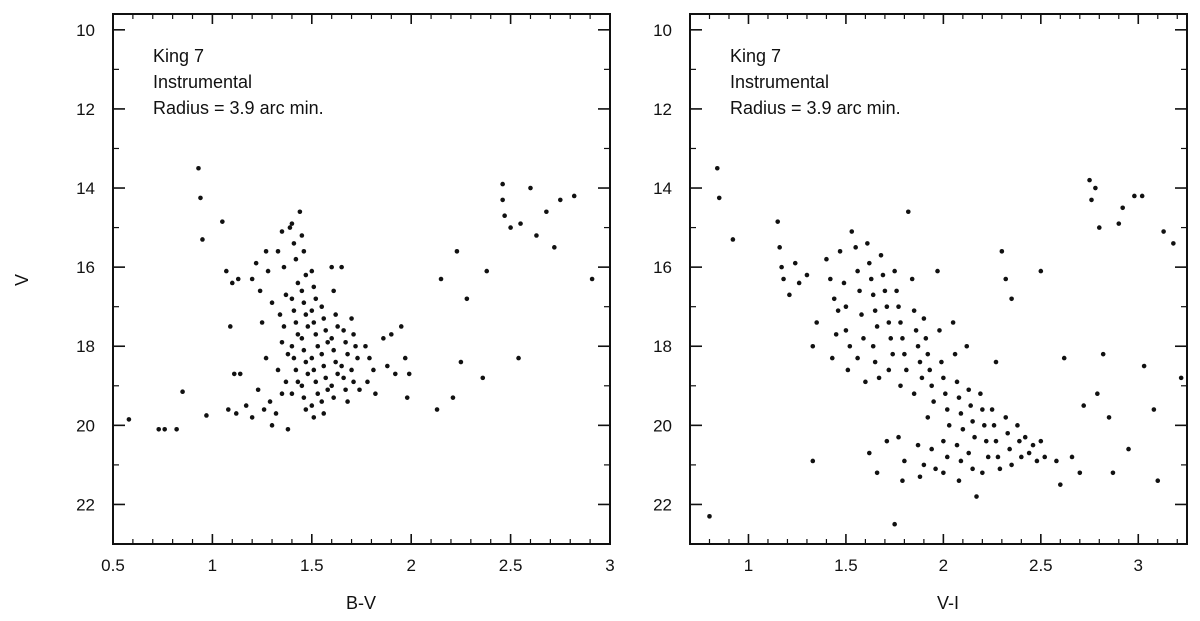 The height and width of the screenshot is (621, 1200). What do you see at coordinates (22, 280) in the screenshot?
I see `v-y-axis-label: V` at bounding box center [22, 280].